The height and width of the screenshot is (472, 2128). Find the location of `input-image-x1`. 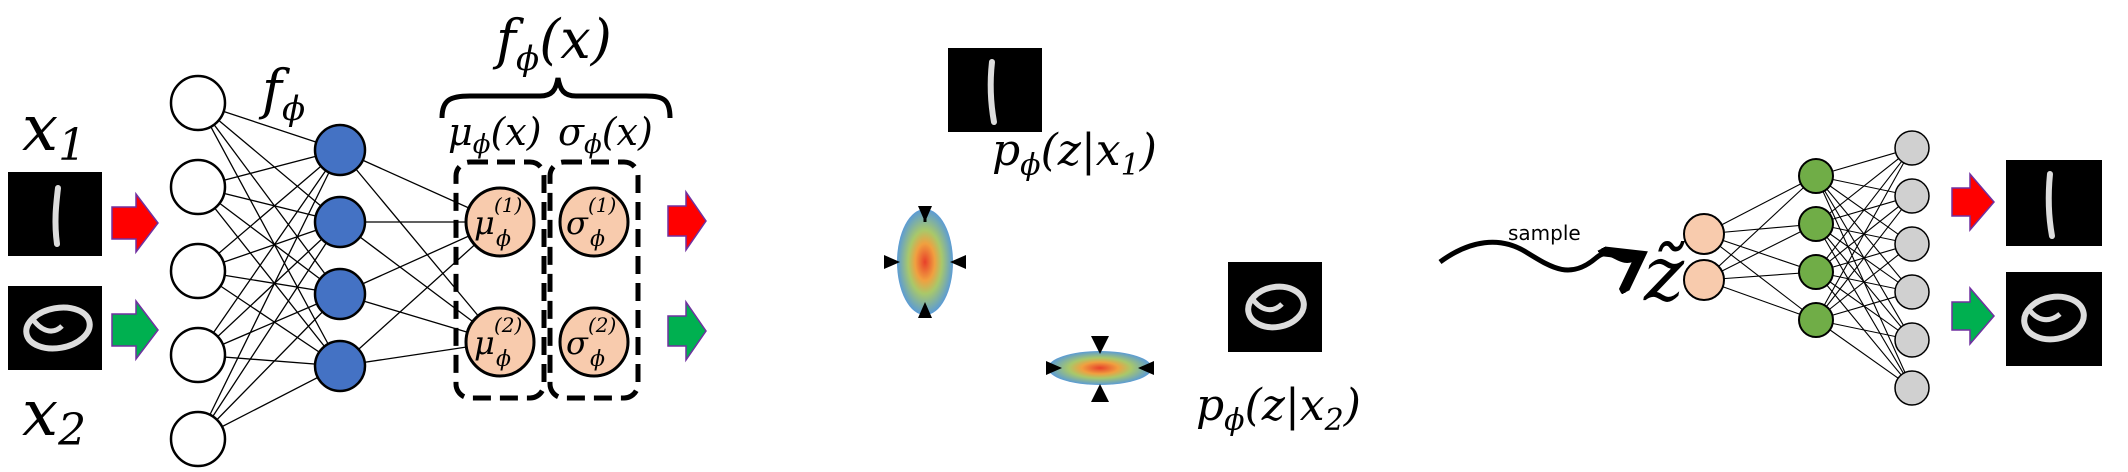

input-image-x1 is located at coordinates (55, 214).